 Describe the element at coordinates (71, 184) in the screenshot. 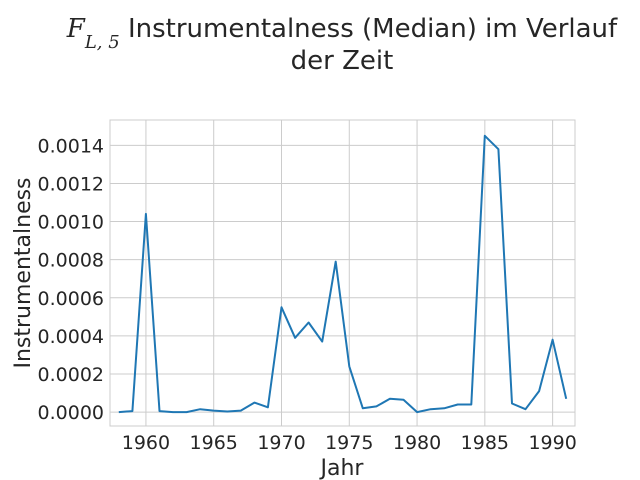

I see `y-tick-label: 0.0012` at that location.